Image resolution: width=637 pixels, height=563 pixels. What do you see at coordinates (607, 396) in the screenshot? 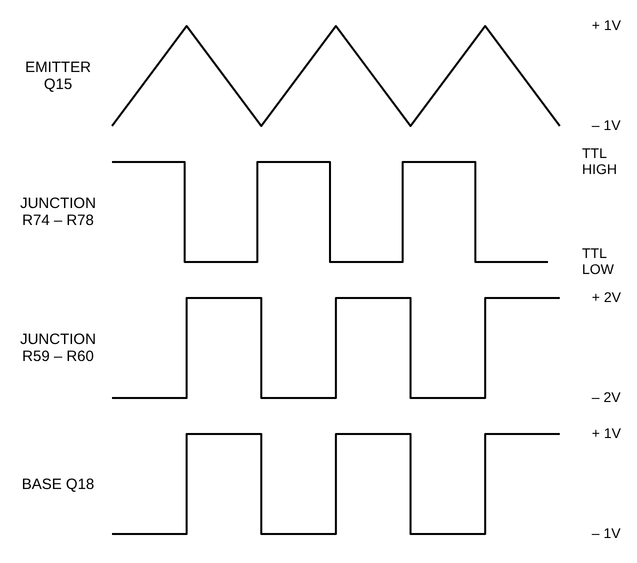
I see `y-tick-label: – 2V` at bounding box center [607, 396].